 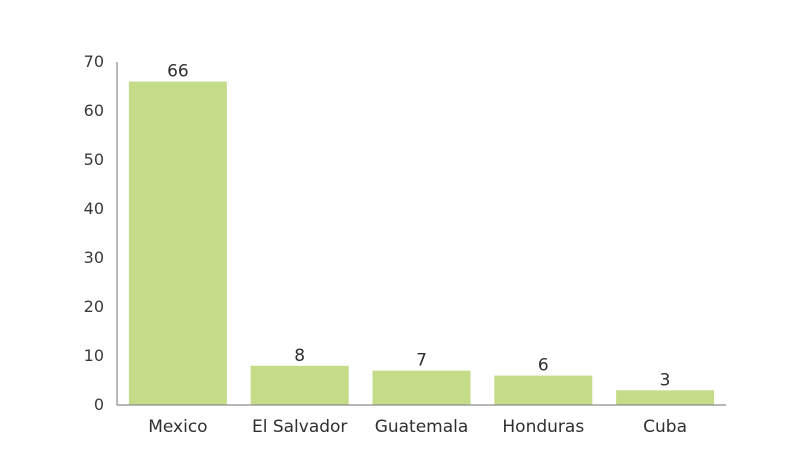 I want to click on x-category-label: Cuba, so click(x=665, y=427).